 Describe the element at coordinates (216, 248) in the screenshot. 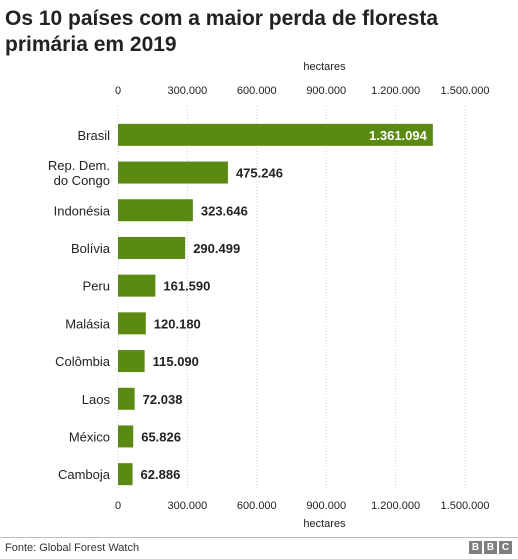

I see `value-label: 290.499` at that location.